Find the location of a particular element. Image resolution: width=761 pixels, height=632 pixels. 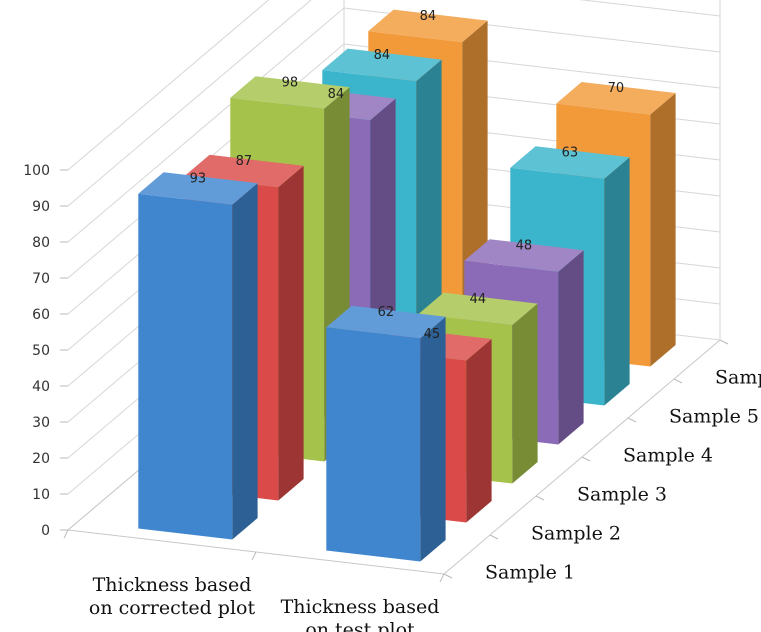

y-tick-label: 80 is located at coordinates (41, 243).